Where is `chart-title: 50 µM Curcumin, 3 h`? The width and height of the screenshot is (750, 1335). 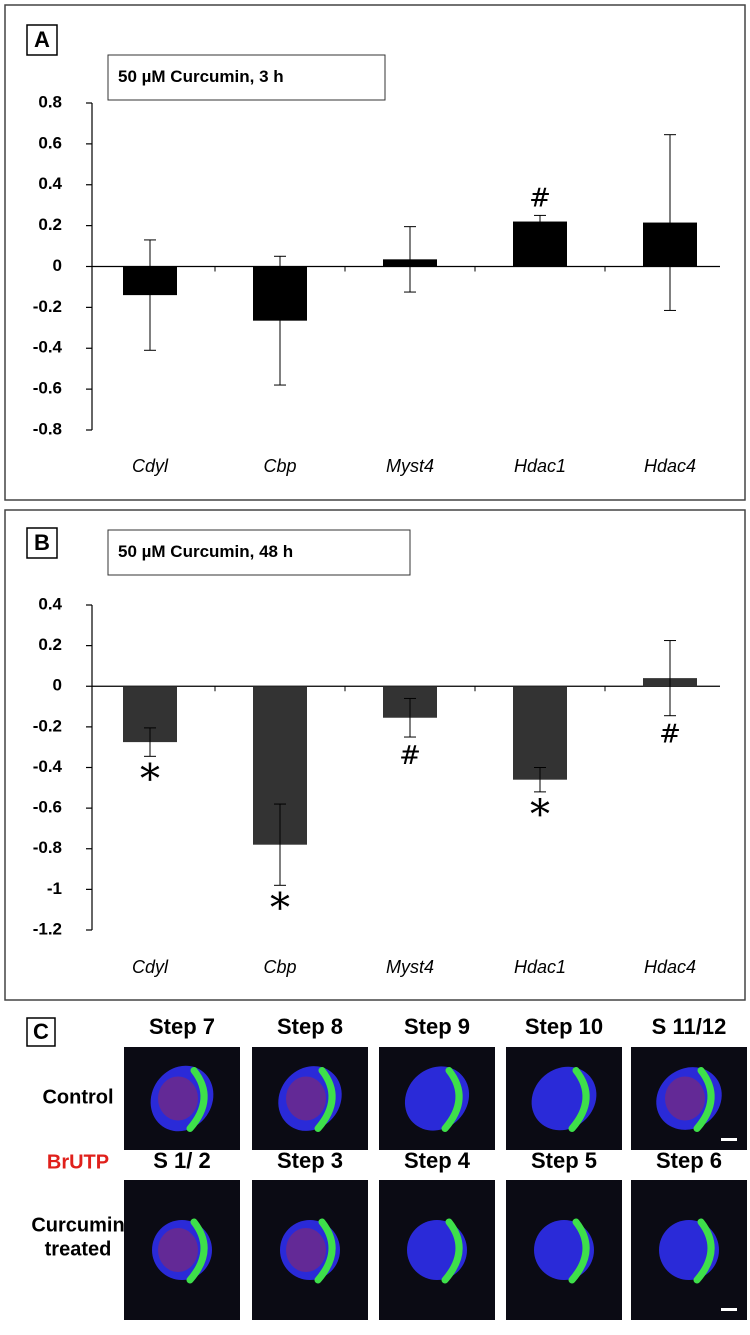 chart-title: 50 µM Curcumin, 3 h is located at coordinates (201, 76).